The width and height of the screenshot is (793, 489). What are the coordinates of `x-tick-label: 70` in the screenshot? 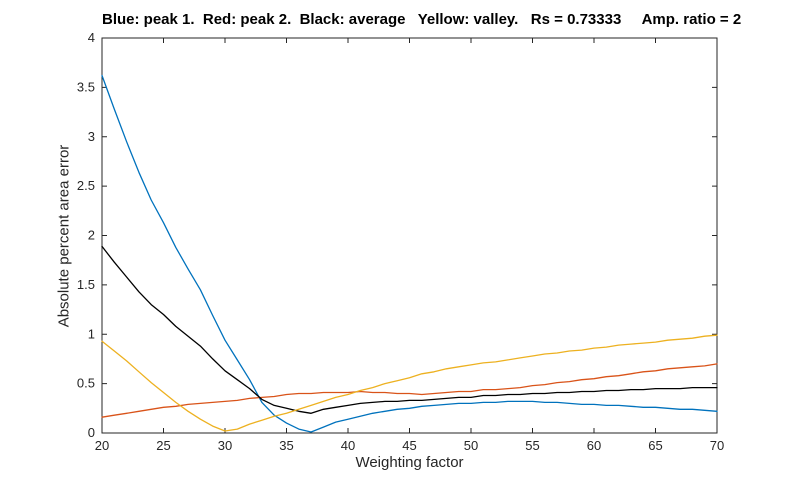 It's located at (717, 445).